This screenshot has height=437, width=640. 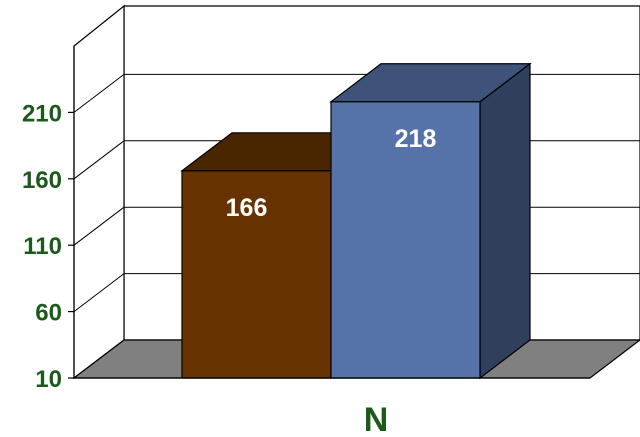 What do you see at coordinates (416, 139) in the screenshot?
I see `bar-value-label: 218` at bounding box center [416, 139].